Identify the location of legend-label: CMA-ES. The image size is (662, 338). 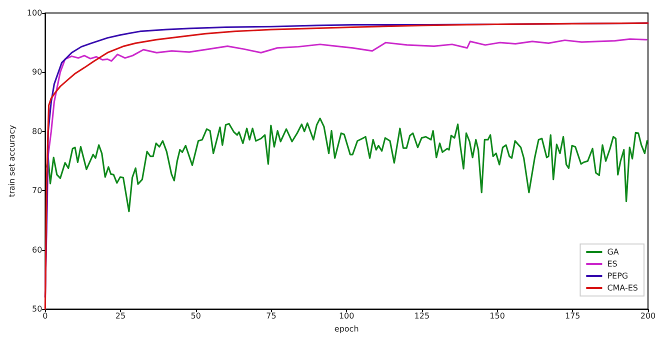
(622, 288).